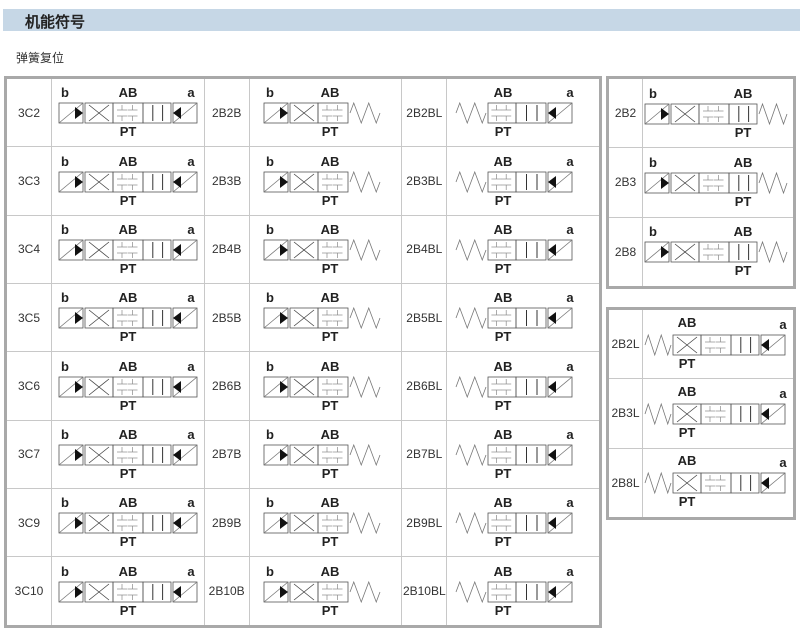 This screenshot has width=800, height=628. What do you see at coordinates (303, 249) in the screenshot?
I see `table-row: 3C4 b AB a PT 2B4B b AB PT 2B4BL a AB PT` at bounding box center [303, 249].